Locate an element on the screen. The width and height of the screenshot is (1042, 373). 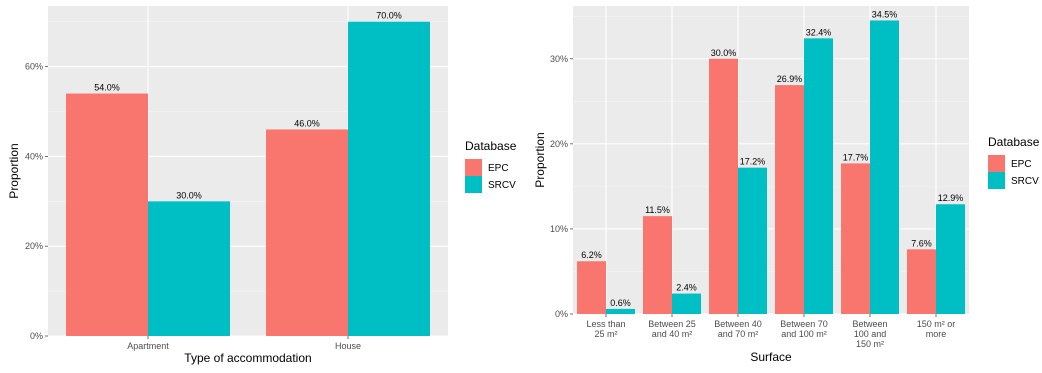
x-tick-label-line: Apartment is located at coordinates (148, 346).